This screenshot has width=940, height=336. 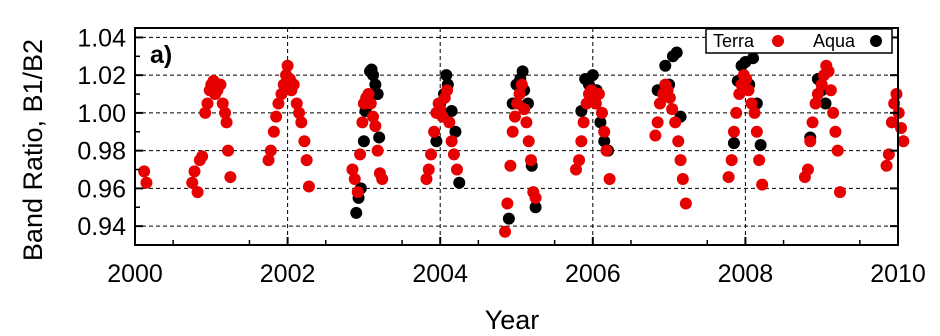 I want to click on x-tick-label: 2002, so click(x=288, y=274).